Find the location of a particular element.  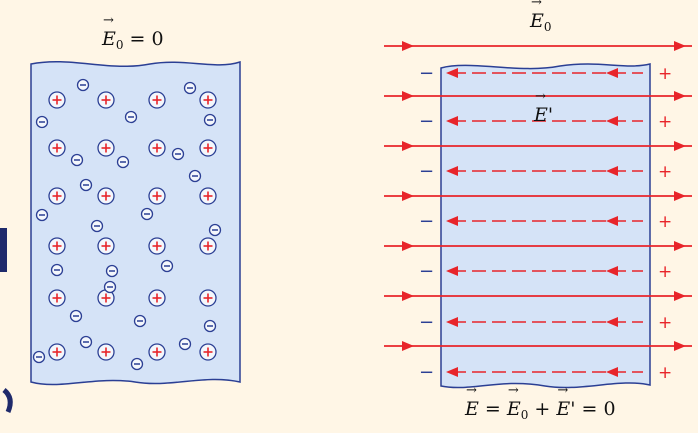

left-edge-tick is located at coordinates (7, 400).